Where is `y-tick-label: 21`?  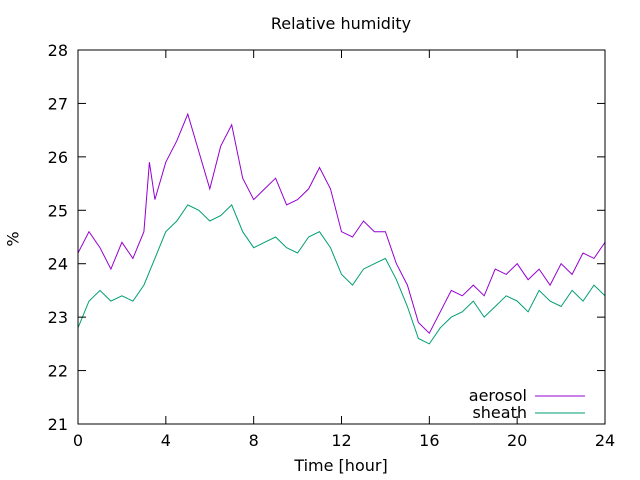
y-tick-label: 21 is located at coordinates (58, 424).